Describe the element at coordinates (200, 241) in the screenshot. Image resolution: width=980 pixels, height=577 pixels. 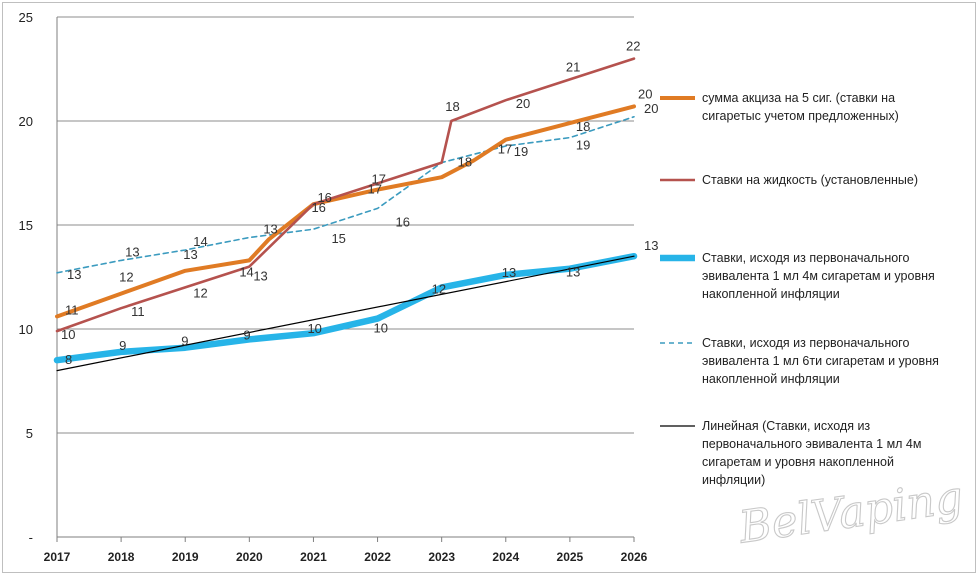
I see `data-label-6m: 14` at that location.